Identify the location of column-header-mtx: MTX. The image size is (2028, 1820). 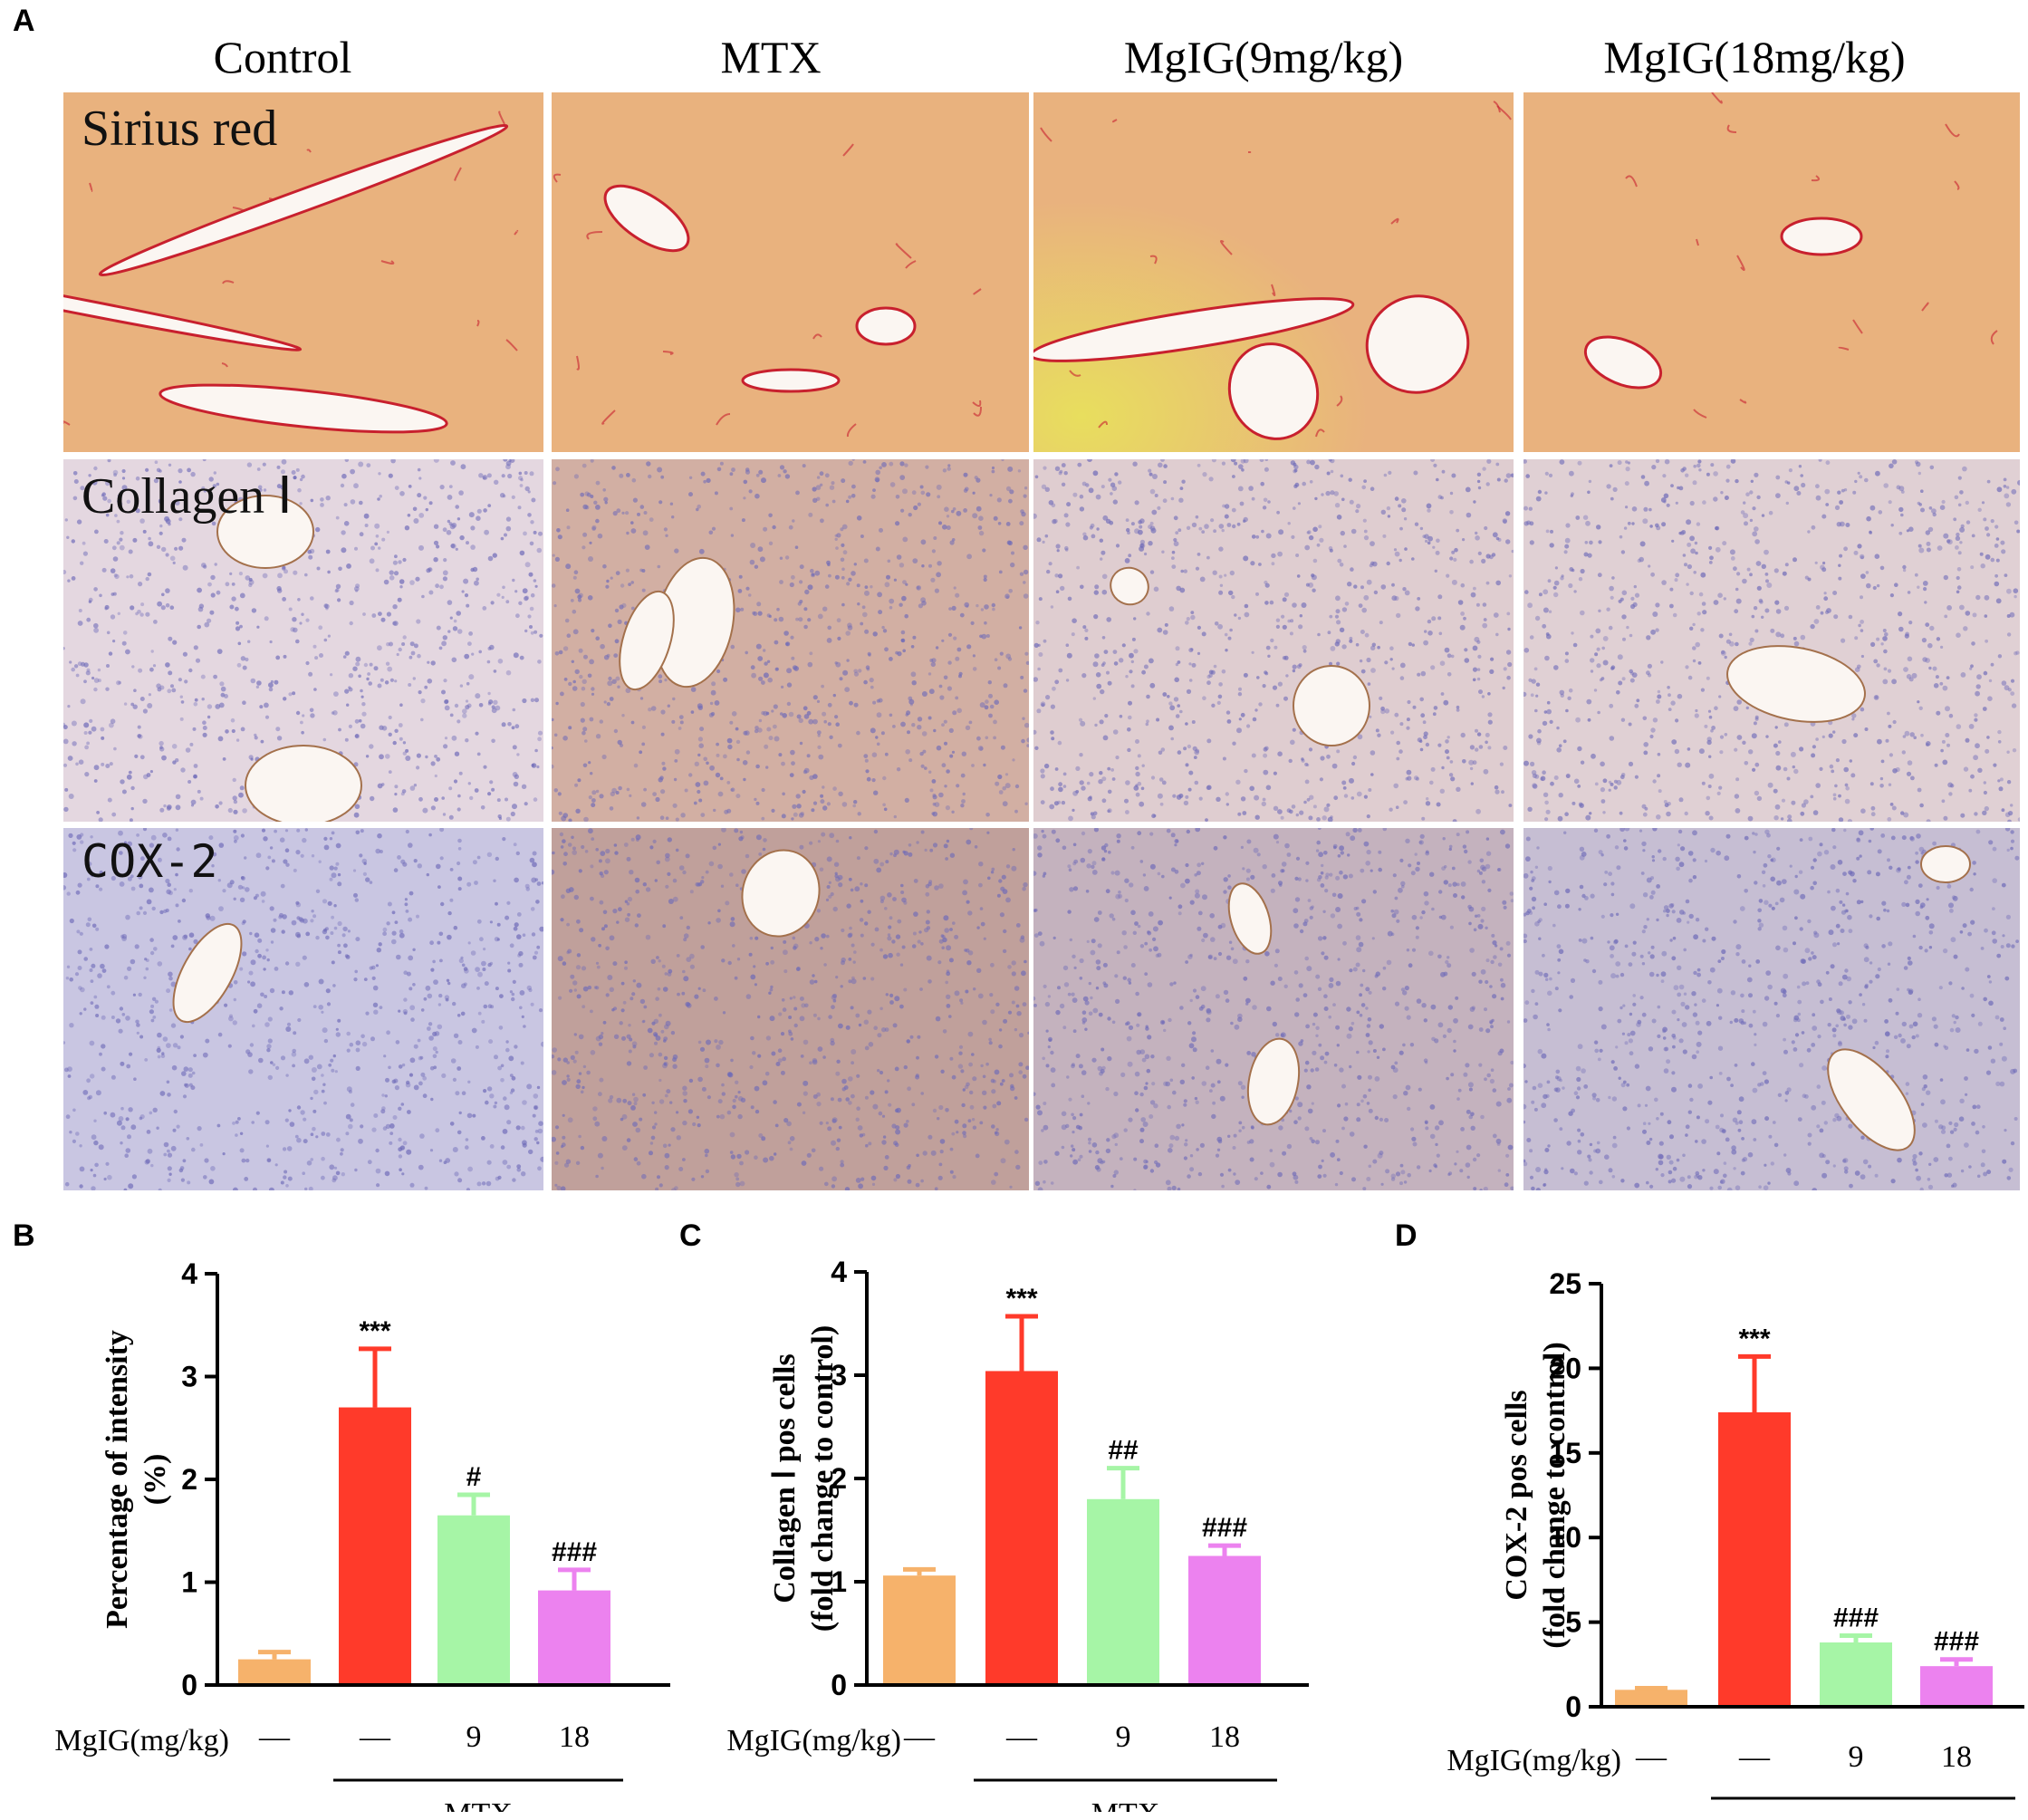
(771, 57).